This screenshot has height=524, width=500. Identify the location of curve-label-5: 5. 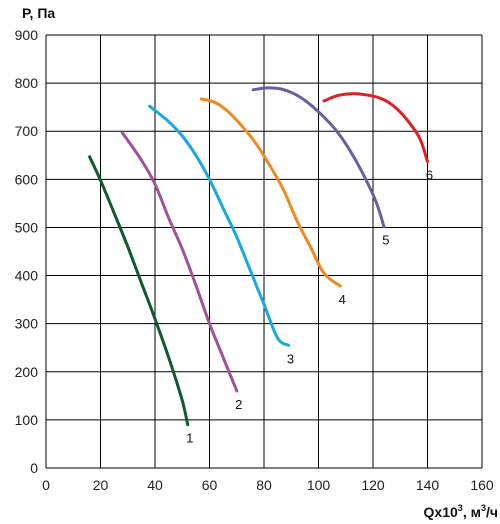
(385, 239).